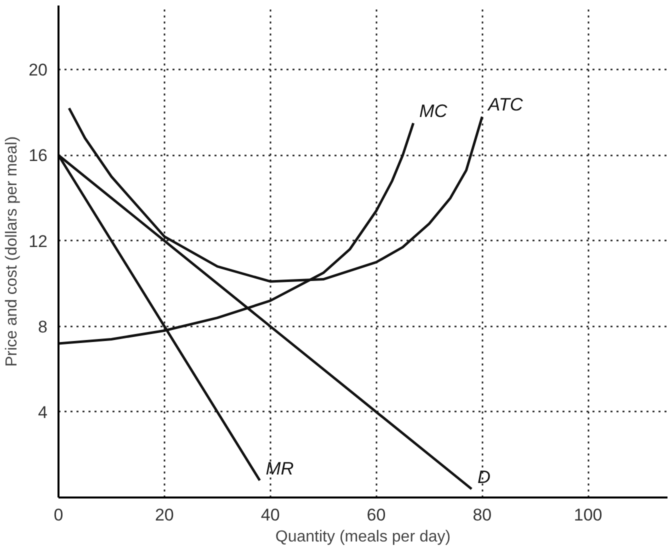  What do you see at coordinates (38, 70) in the screenshot?
I see `y-tick-label: 20` at bounding box center [38, 70].